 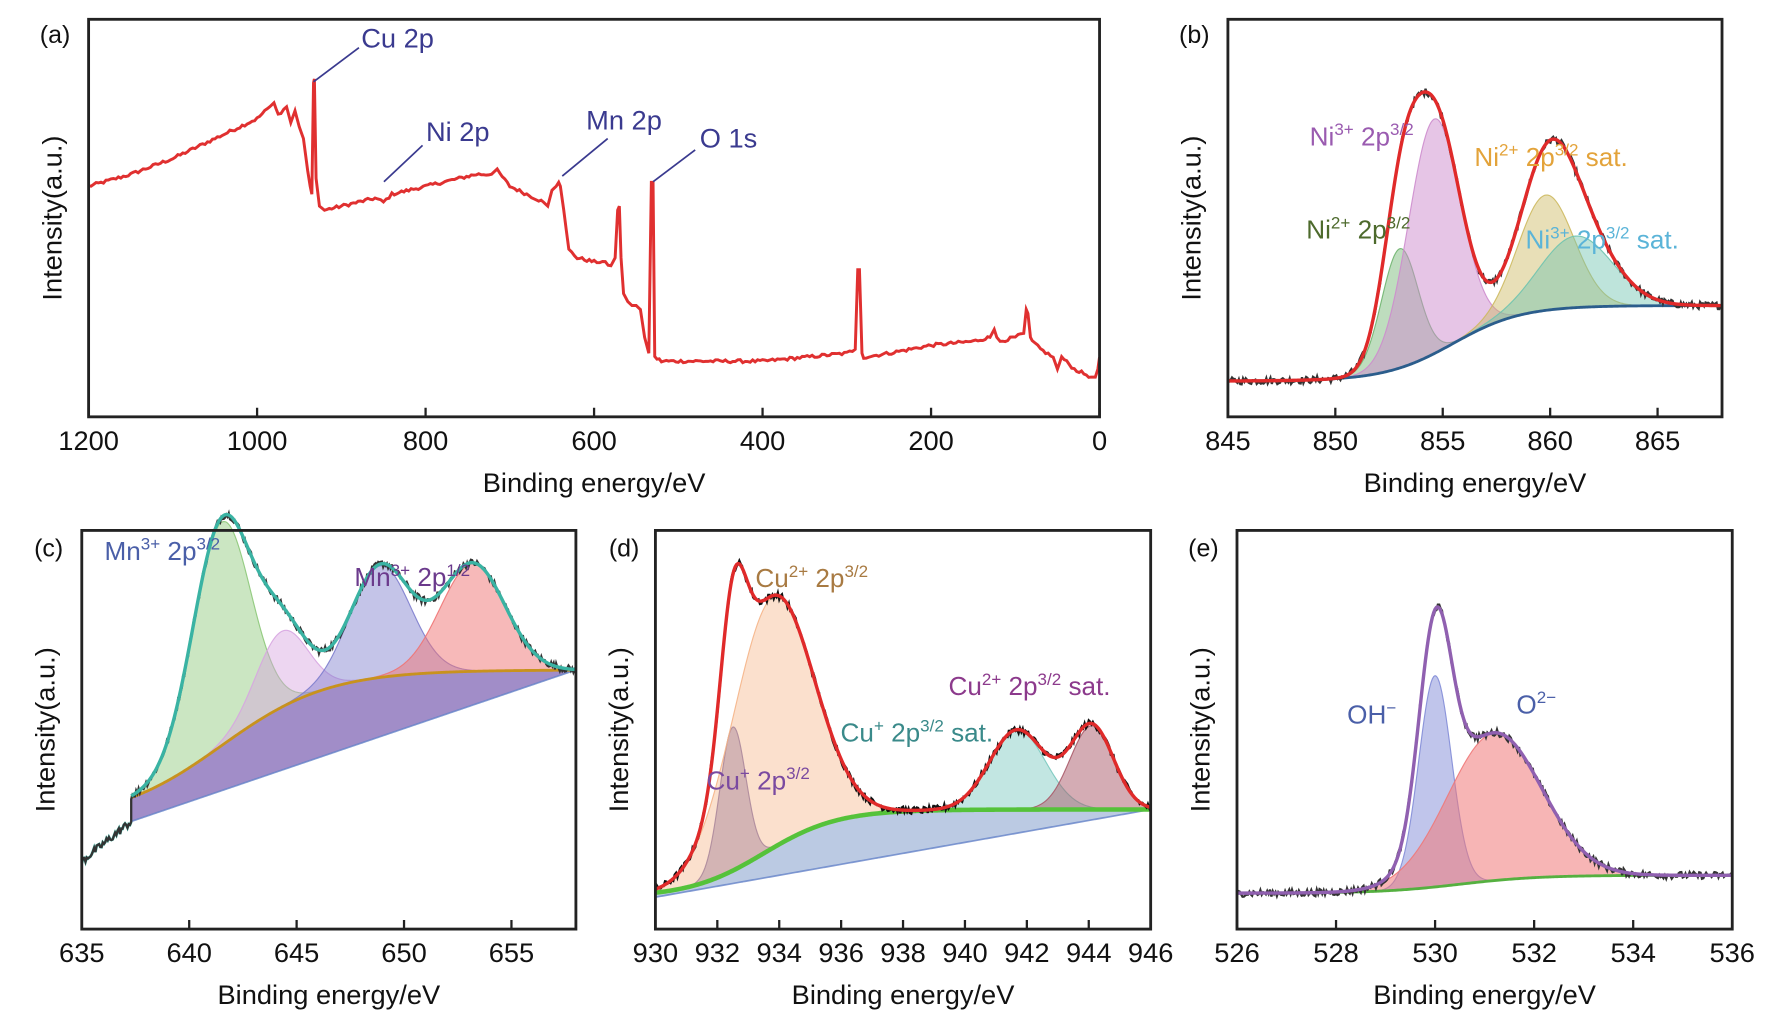 I want to click on annotation-label-mn12: Mn3+ 2p1/2, so click(x=412, y=576).